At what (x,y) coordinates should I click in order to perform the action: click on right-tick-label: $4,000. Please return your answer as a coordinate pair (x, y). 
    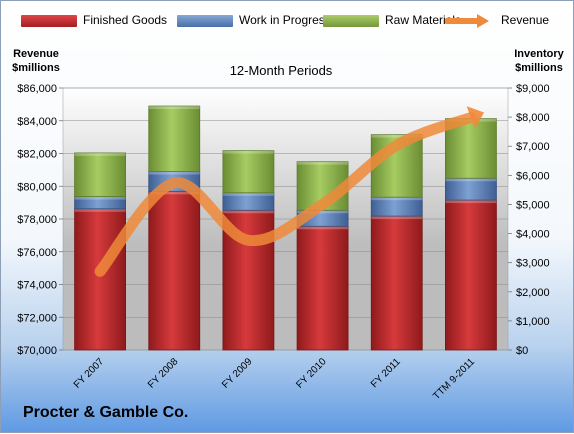
    Looking at the image, I should click on (533, 235).